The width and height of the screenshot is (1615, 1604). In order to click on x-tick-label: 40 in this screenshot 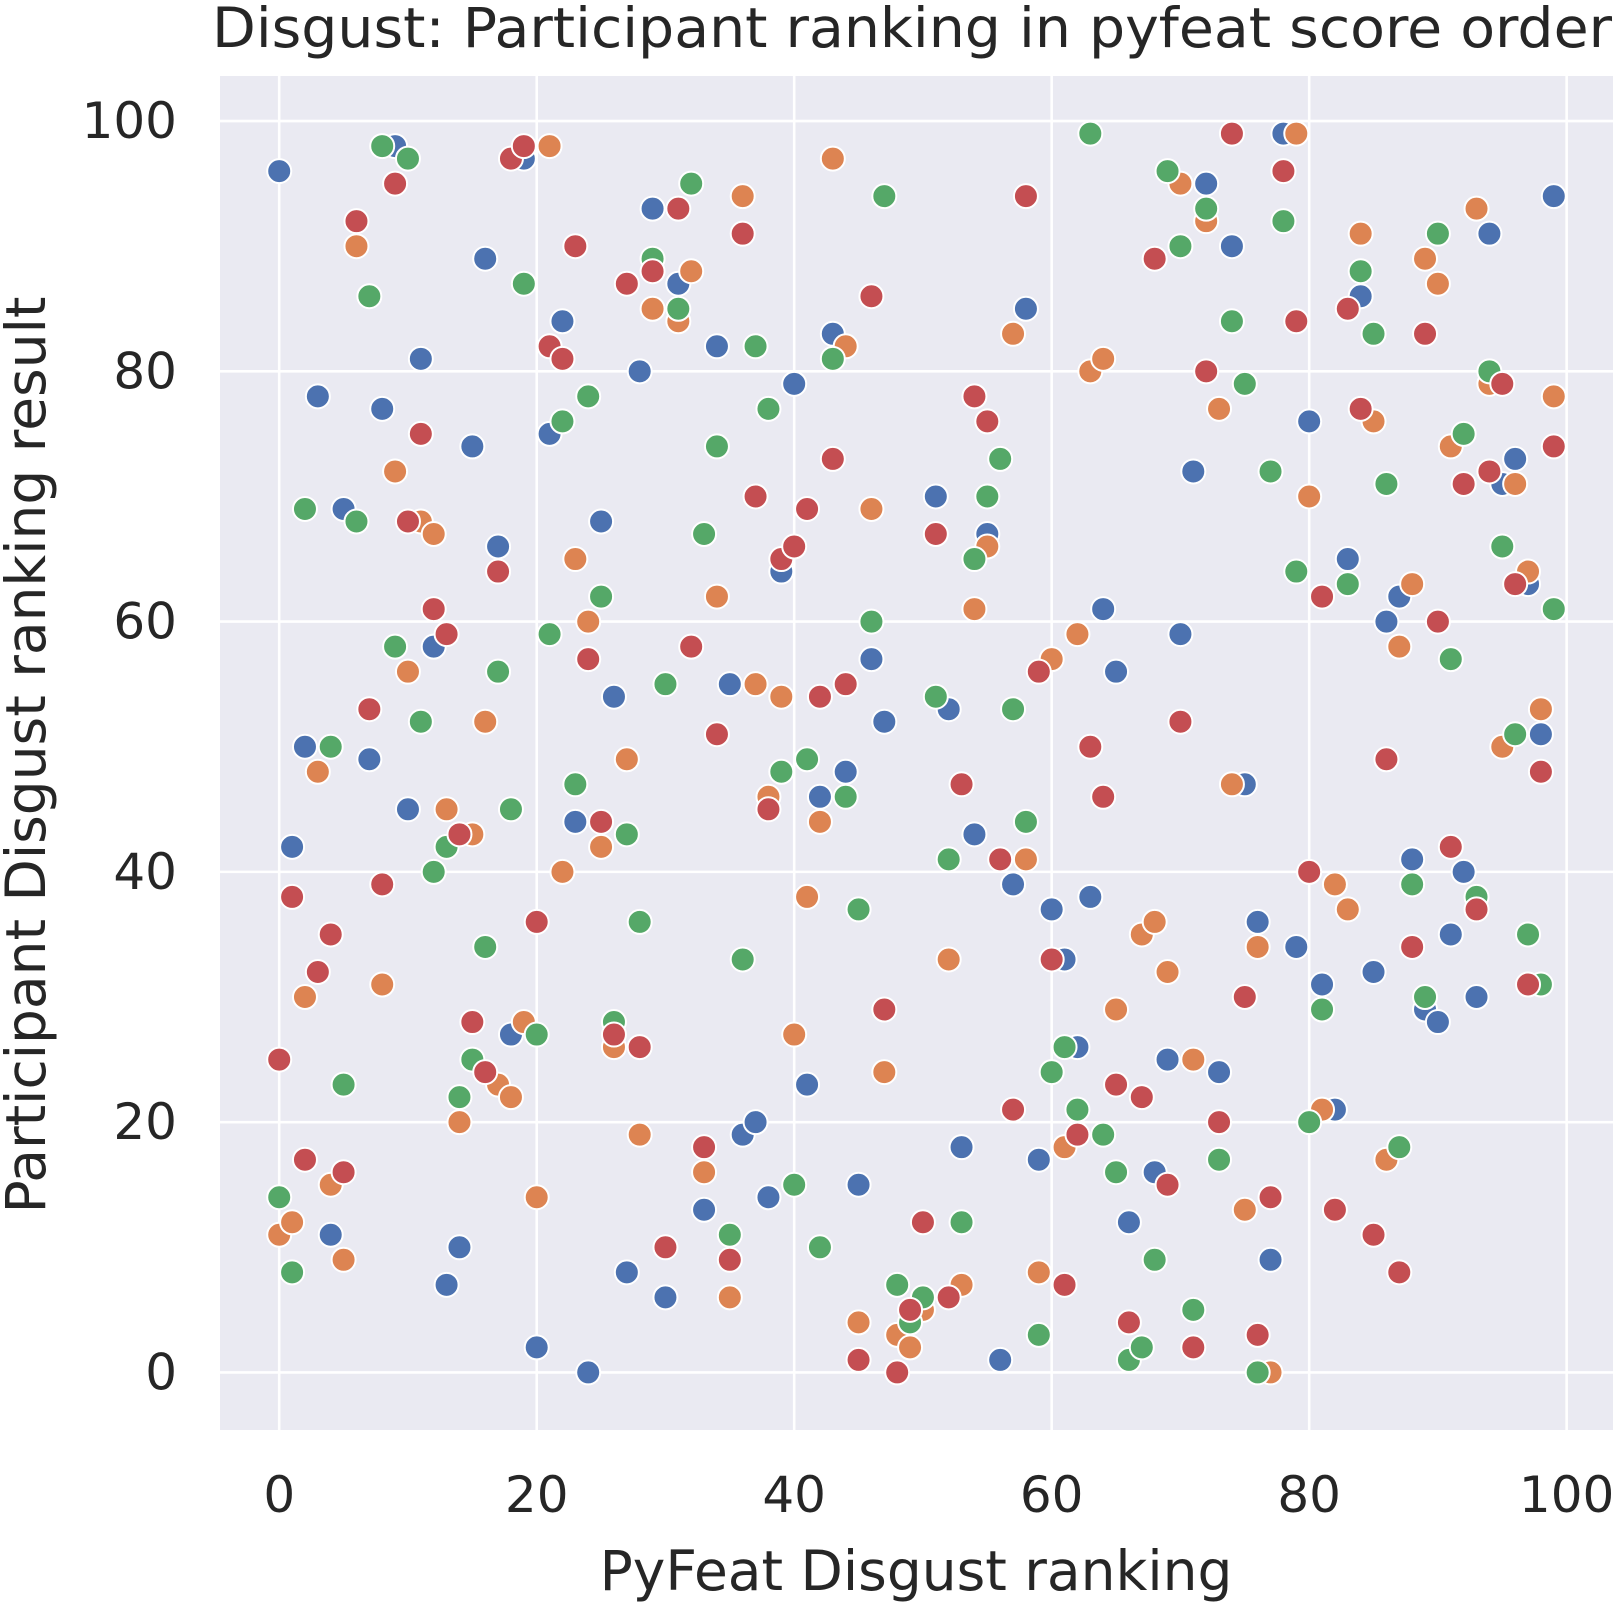, I will do `click(794, 1495)`.